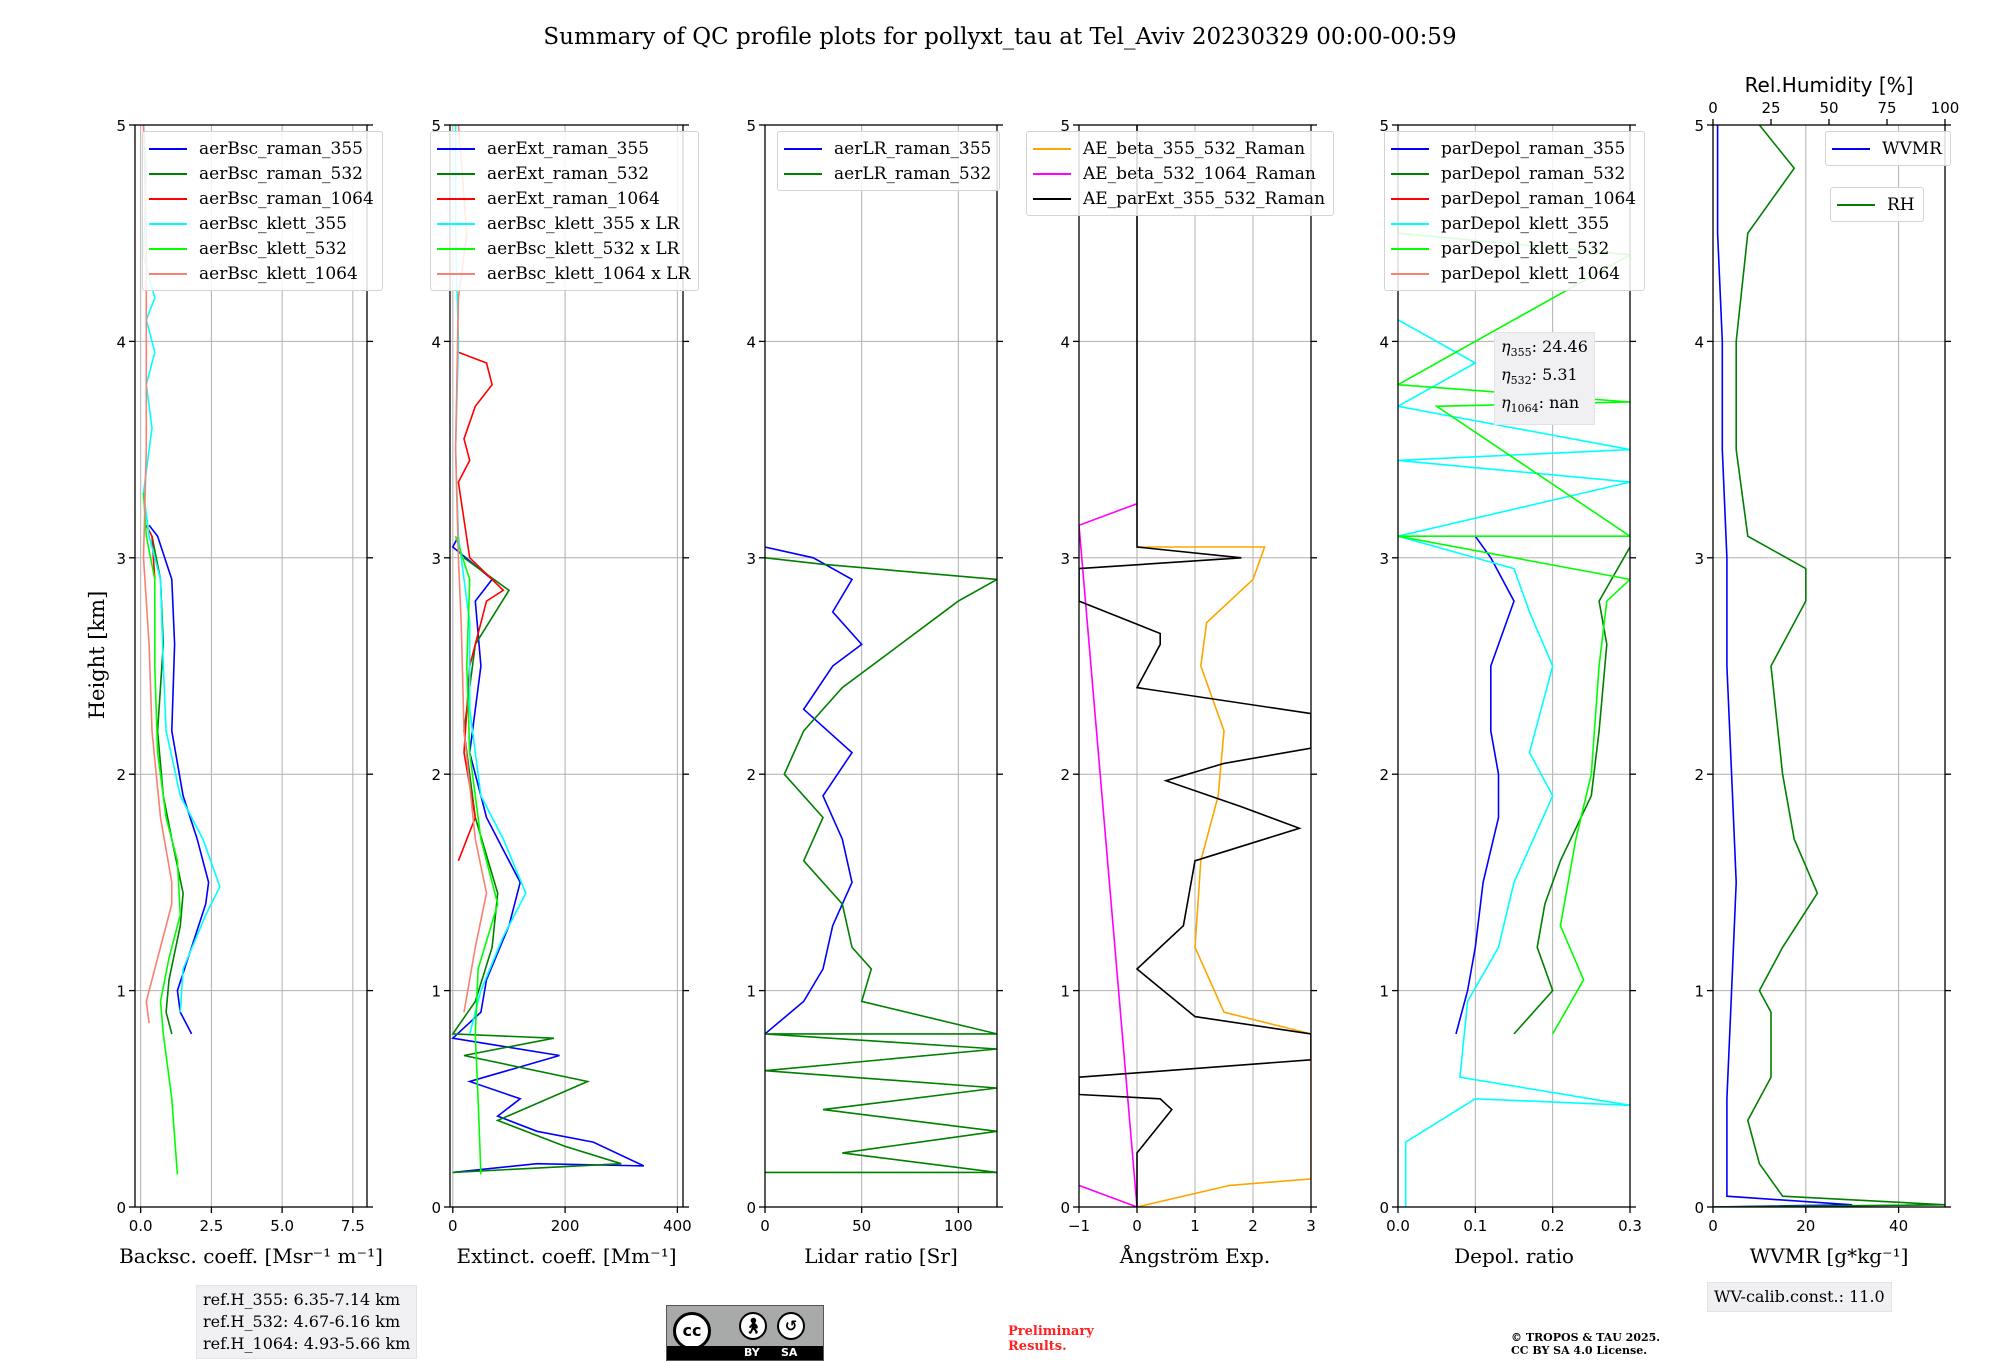 This screenshot has width=2000, height=1361. Describe the element at coordinates (1770, 108) in the screenshot. I see `x2tick-label: 25` at that location.